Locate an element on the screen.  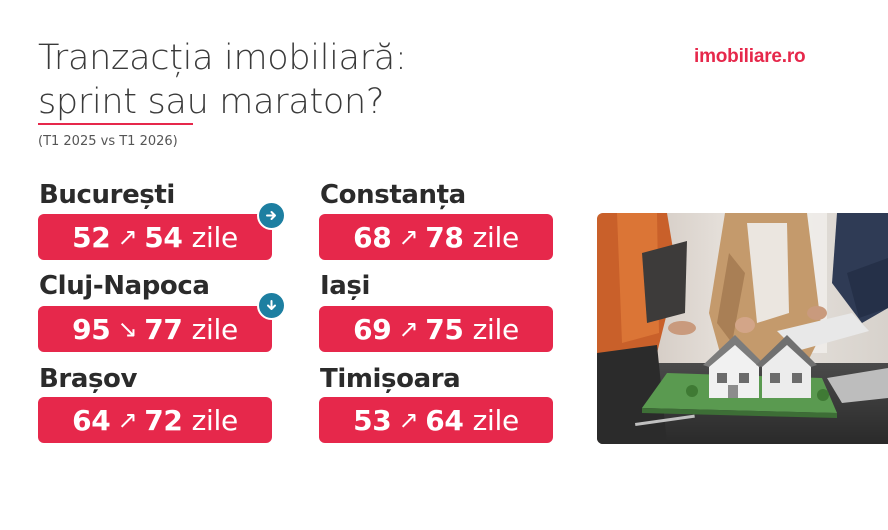
title-line-1: Tranzacția imobiliară: is located at coordinates (222, 58).